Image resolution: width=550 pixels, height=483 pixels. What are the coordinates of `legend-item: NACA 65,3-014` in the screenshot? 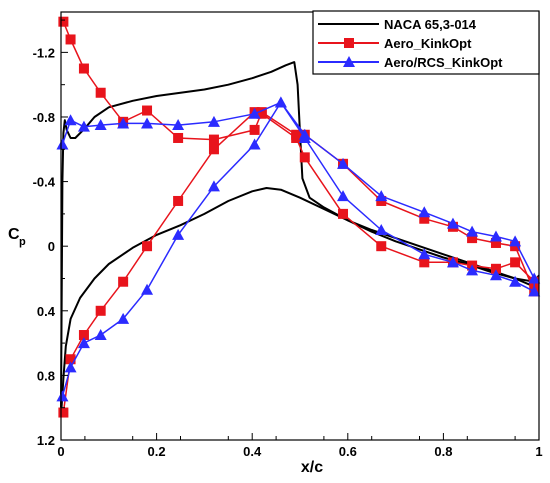 It's located at (397, 24).